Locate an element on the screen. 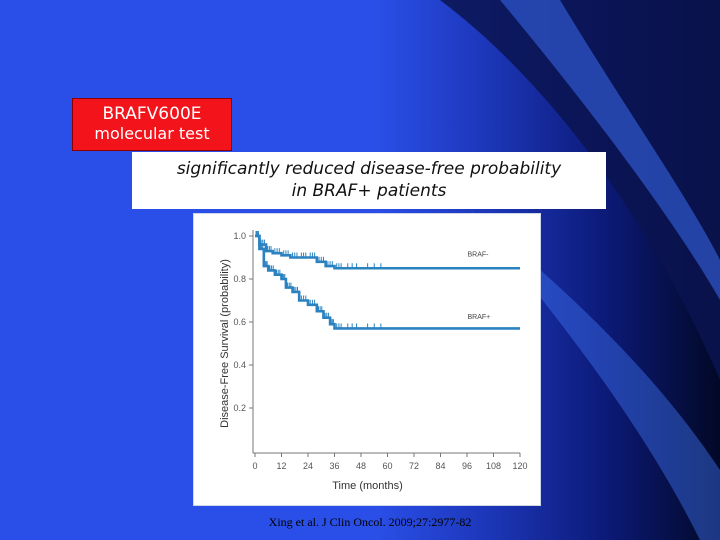 This screenshot has height=540, width=720. biomarker-label-box: BRAFV600E molecular test is located at coordinates (152, 124).